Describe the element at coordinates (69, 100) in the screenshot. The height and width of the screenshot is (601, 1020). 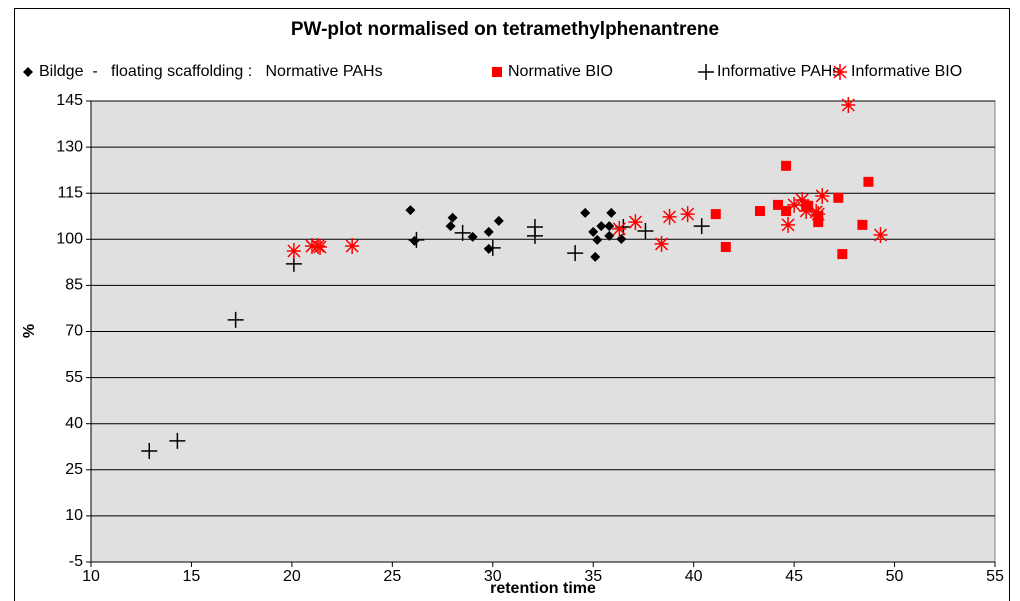
I see `y-tick-label: 145` at that location.